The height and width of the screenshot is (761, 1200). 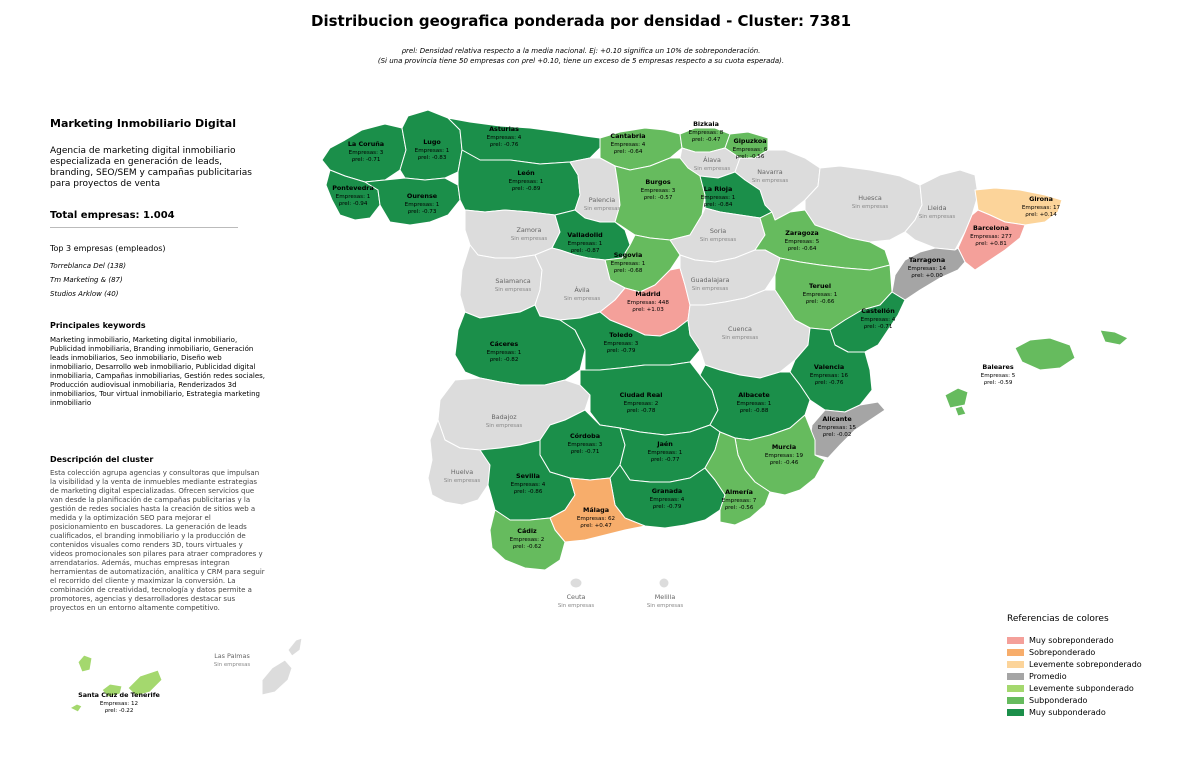 What do you see at coordinates (576, 601) in the screenshot?
I see `province-label-ceuta: Ceuta Sin empresas` at bounding box center [576, 601].